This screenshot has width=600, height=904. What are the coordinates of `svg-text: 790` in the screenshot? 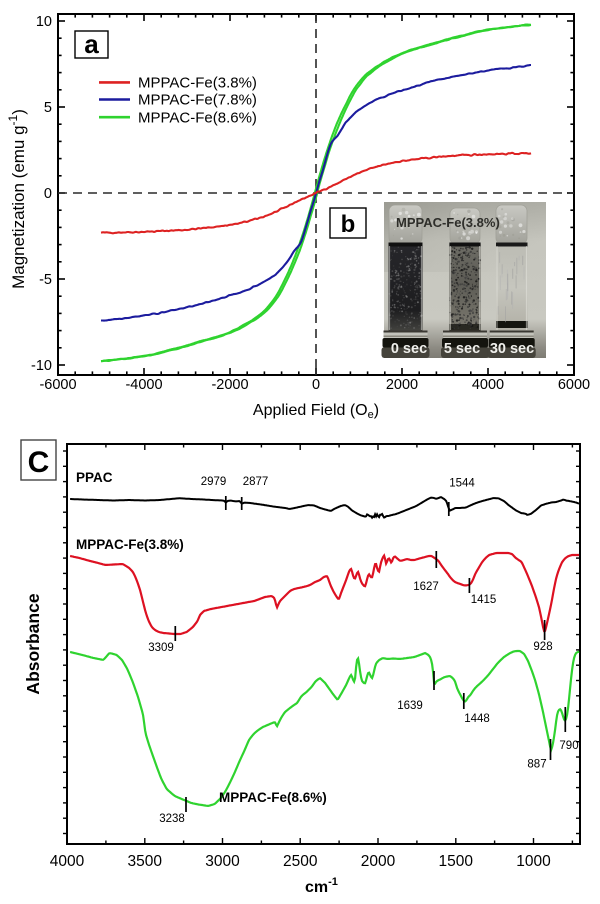 It's located at (568, 746).